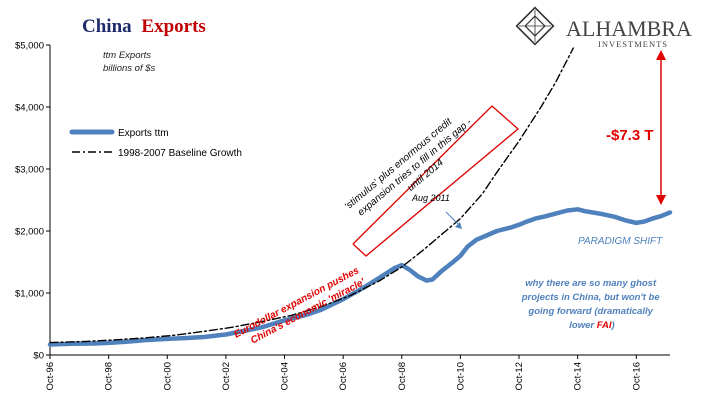 Image resolution: width=705 pixels, height=401 pixels. I want to click on x-tick-label: Oct-00, so click(167, 376).